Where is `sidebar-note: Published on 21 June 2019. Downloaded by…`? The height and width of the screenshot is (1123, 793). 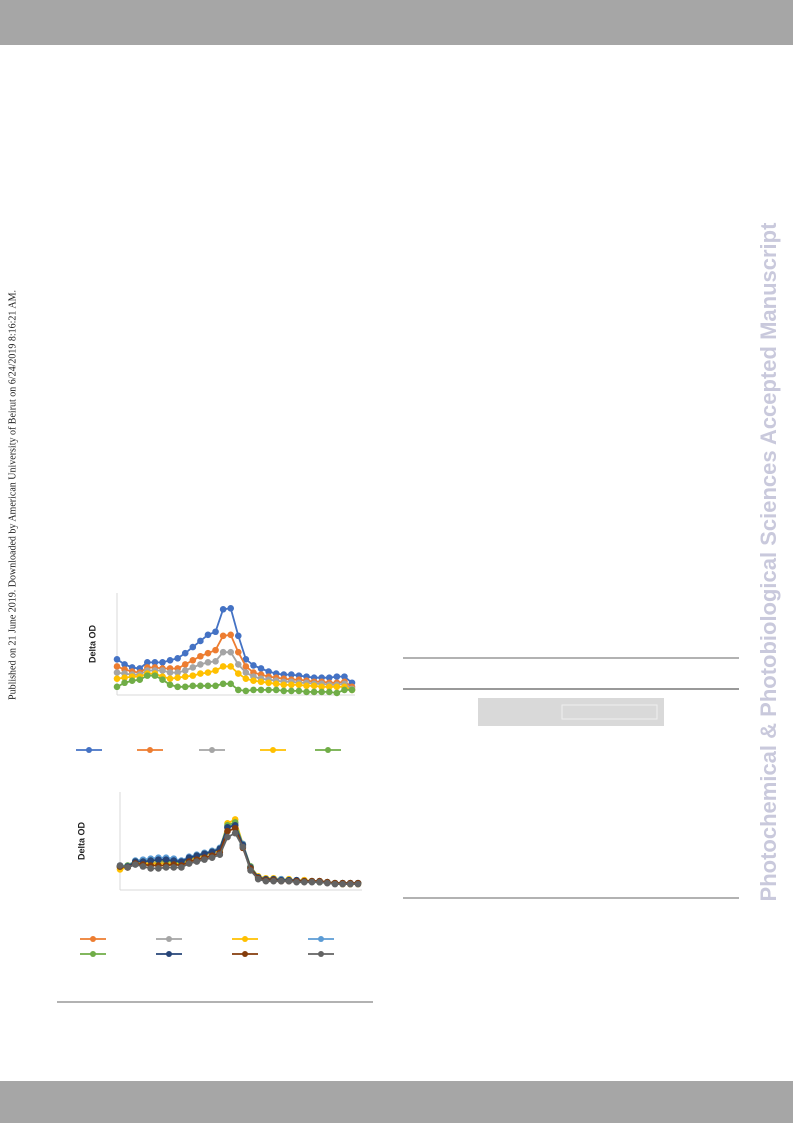 sidebar-note: Published on 21 June 2019. Downloaded by… is located at coordinates (12, 495).